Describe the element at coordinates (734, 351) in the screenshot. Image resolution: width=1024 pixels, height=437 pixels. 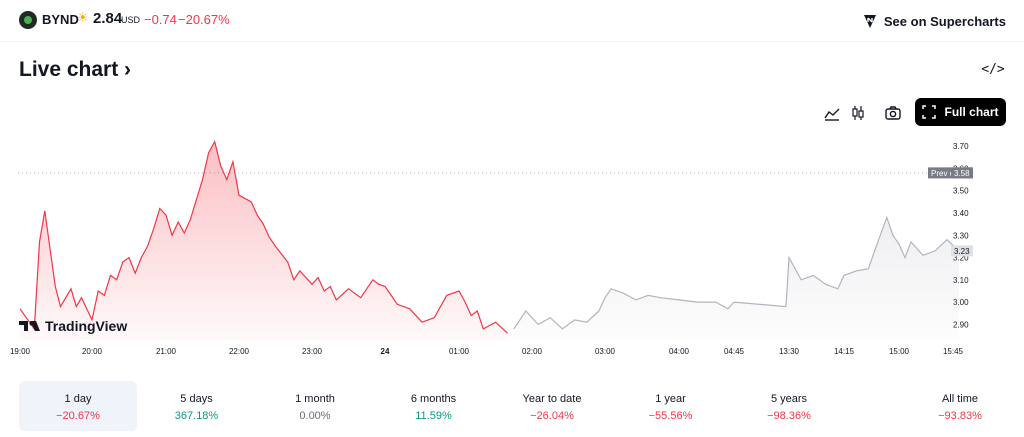
I see `x-tick-label: 04:45` at that location.